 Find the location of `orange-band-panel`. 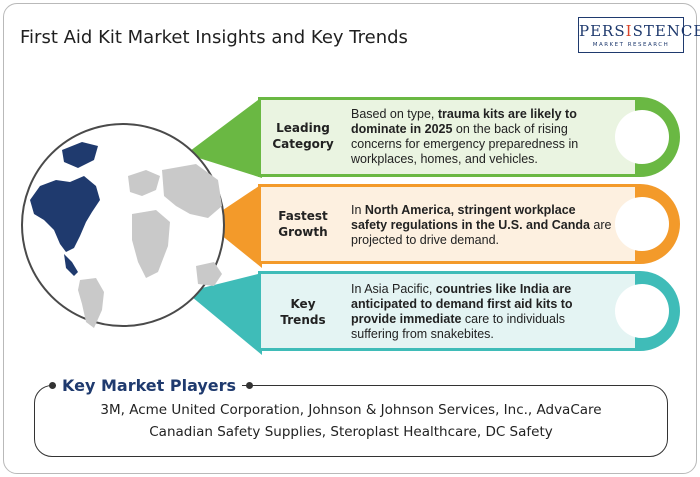

orange-band-panel is located at coordinates (448, 224).